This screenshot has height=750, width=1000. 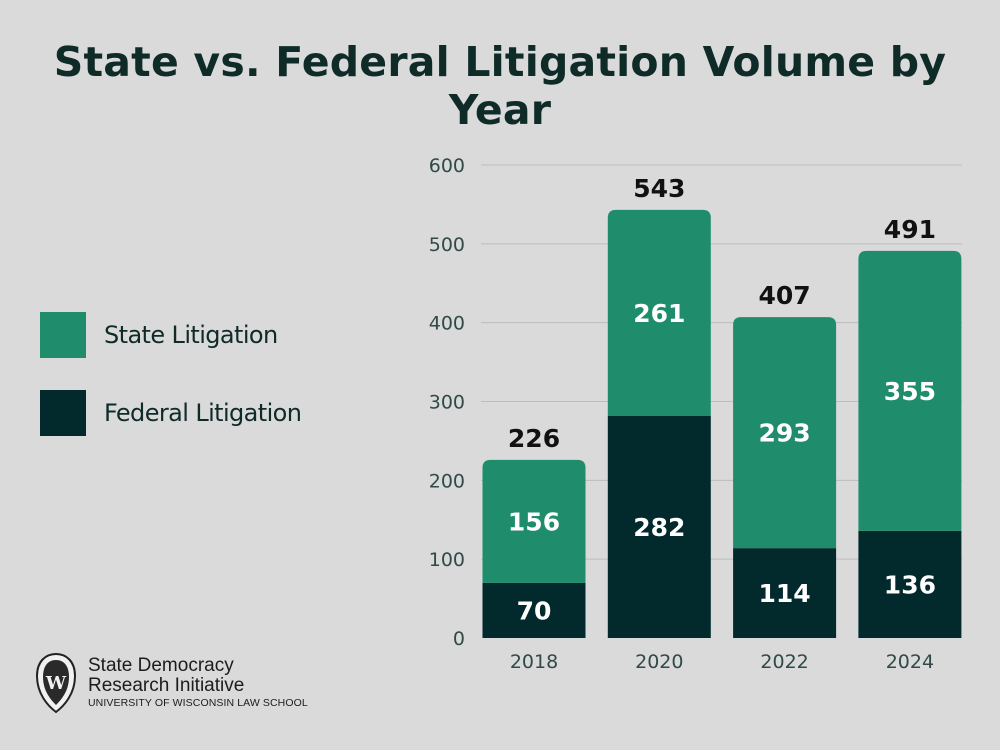 I want to click on svg-text: W, so click(x=56, y=683).